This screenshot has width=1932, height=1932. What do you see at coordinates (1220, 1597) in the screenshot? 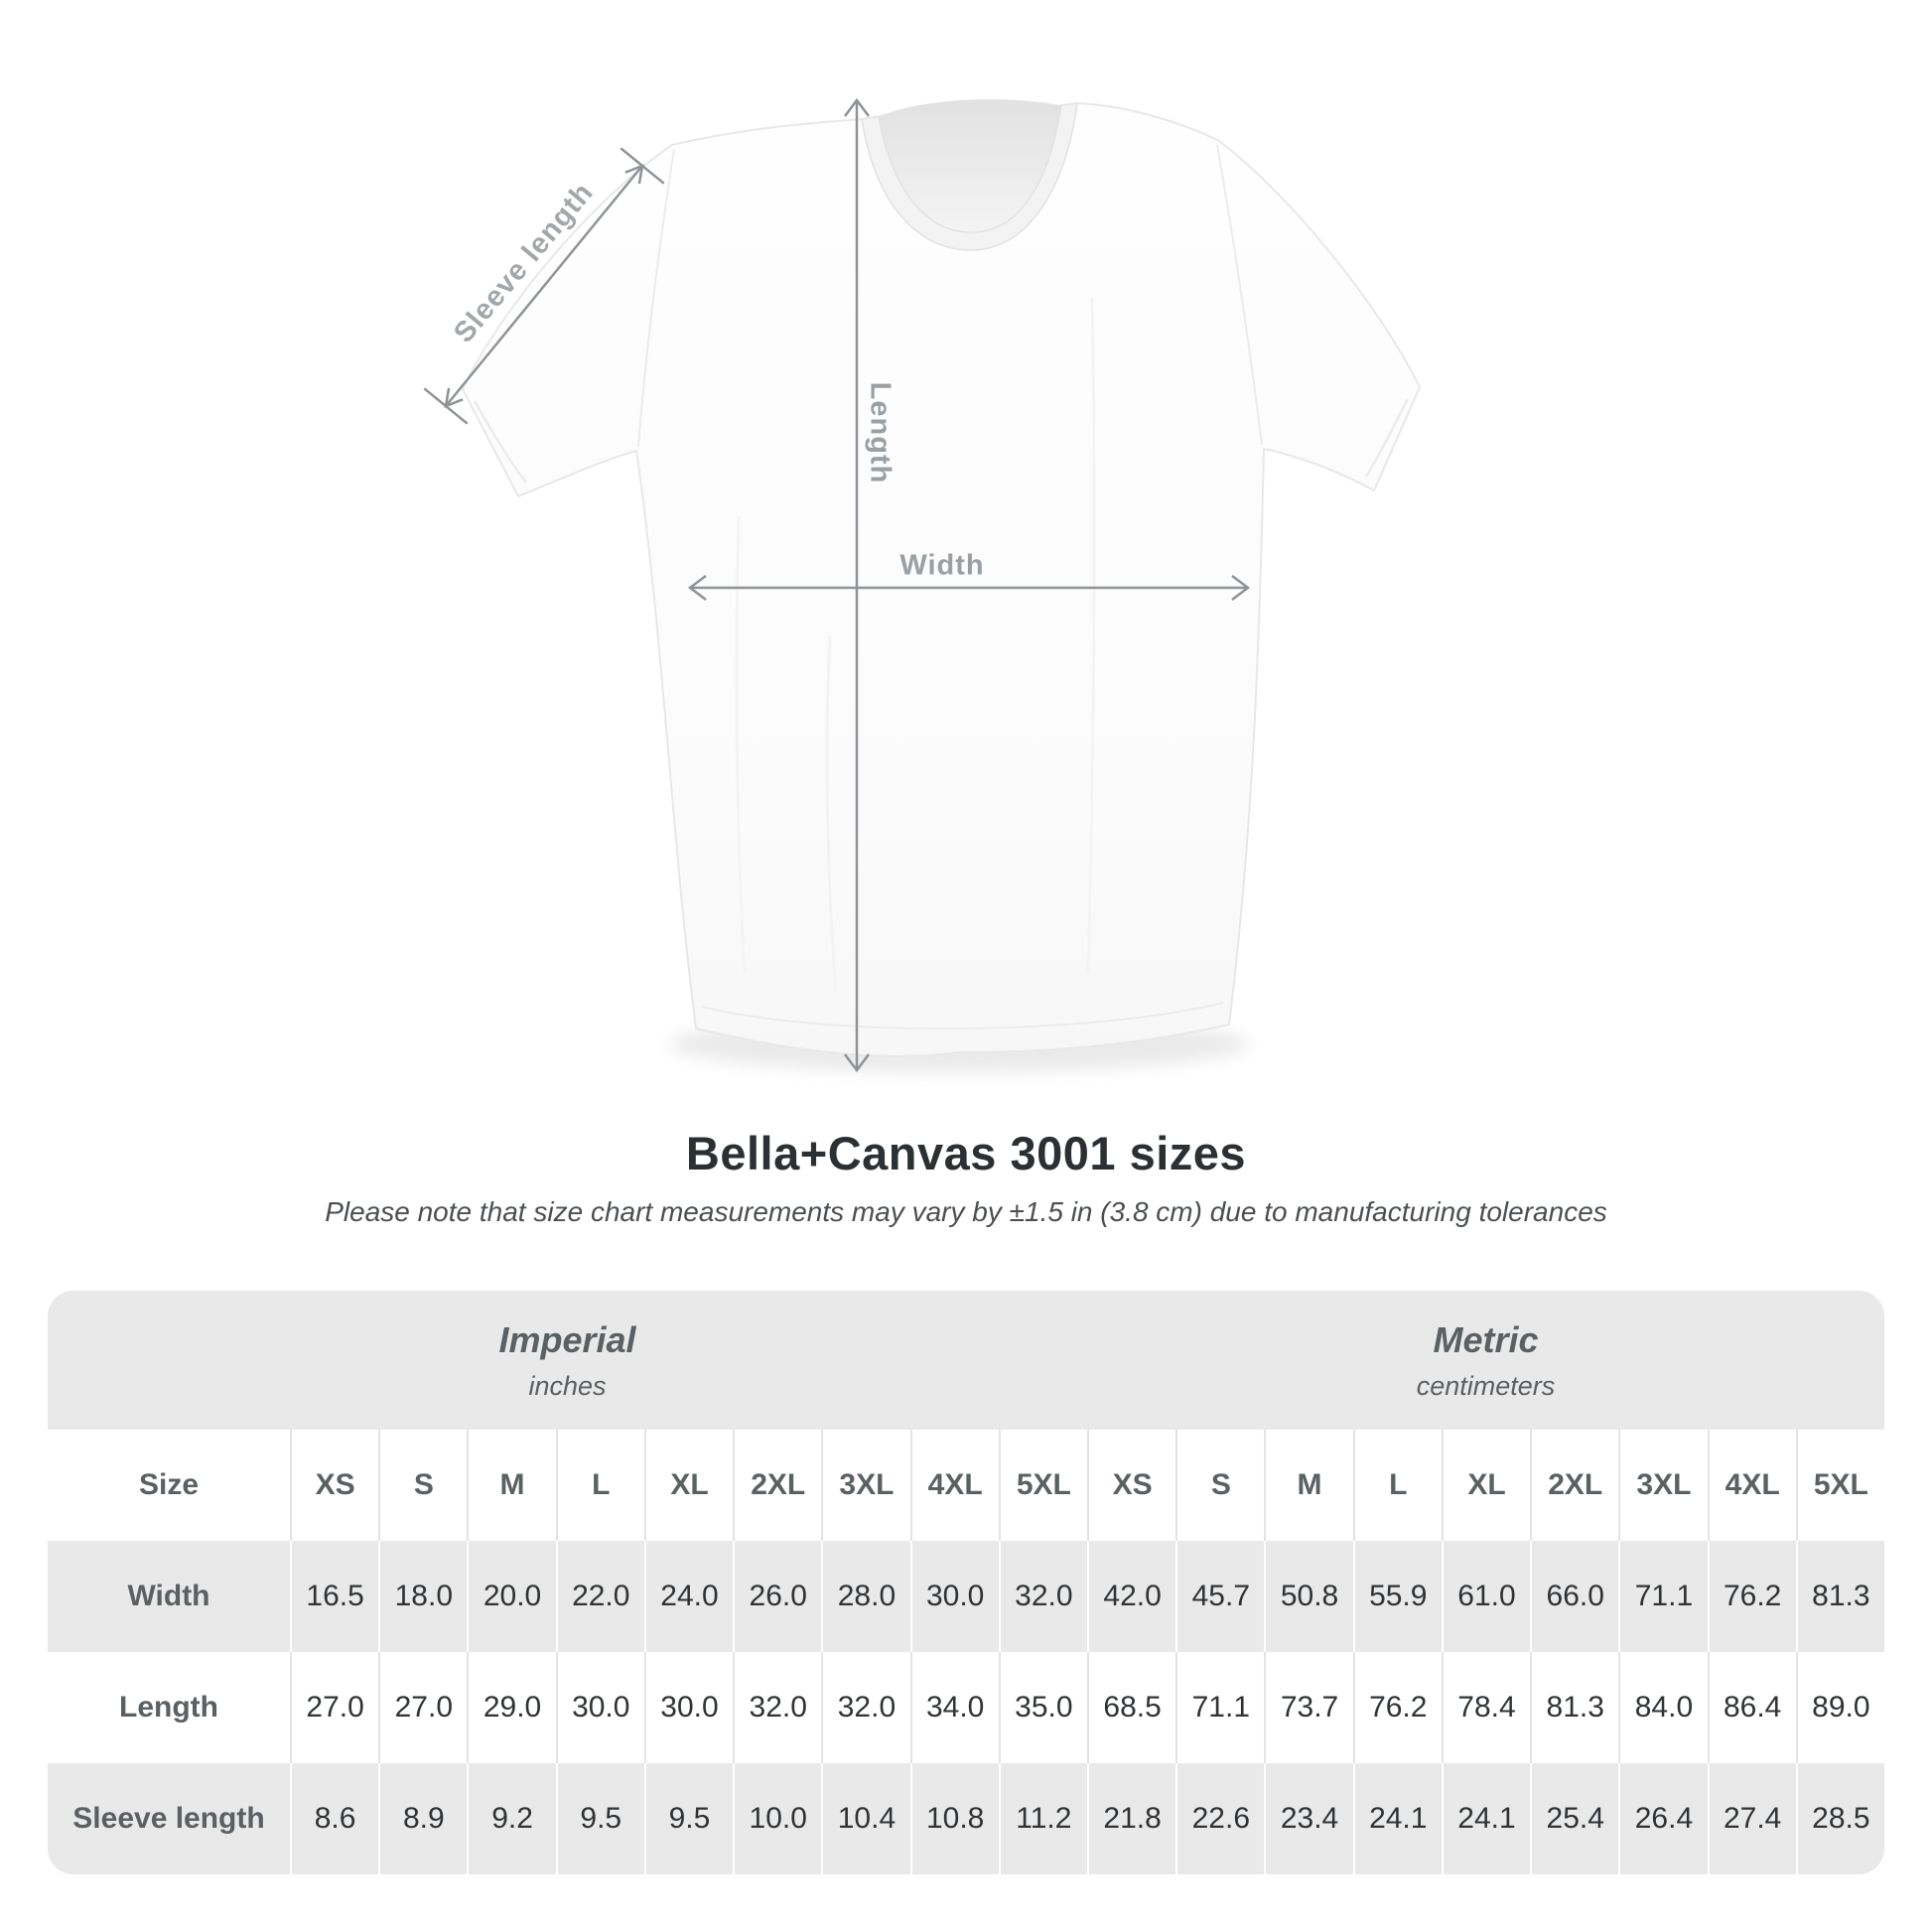
I see `value-cell: 45.7` at bounding box center [1220, 1597].